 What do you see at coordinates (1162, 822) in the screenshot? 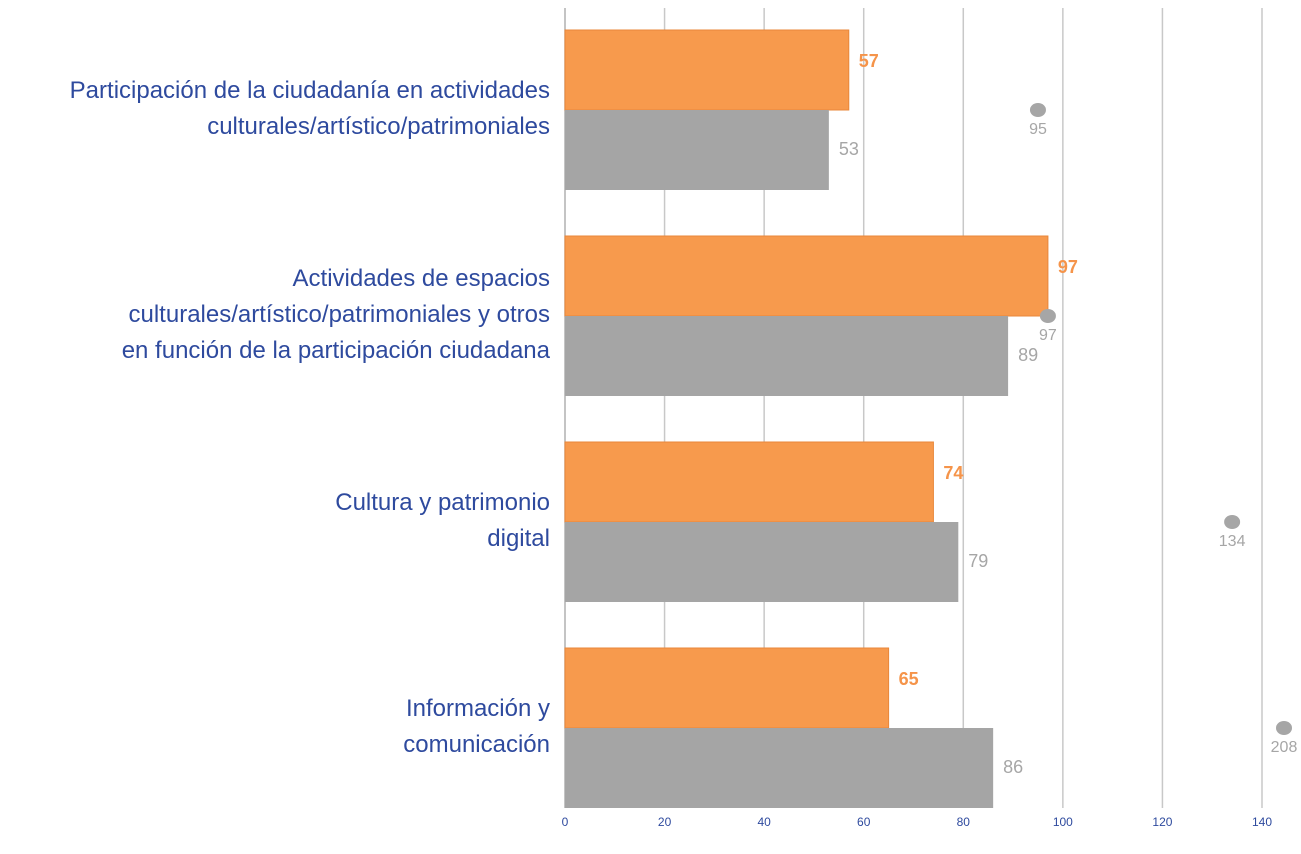
I see `x-tick-label: 120` at bounding box center [1162, 822].